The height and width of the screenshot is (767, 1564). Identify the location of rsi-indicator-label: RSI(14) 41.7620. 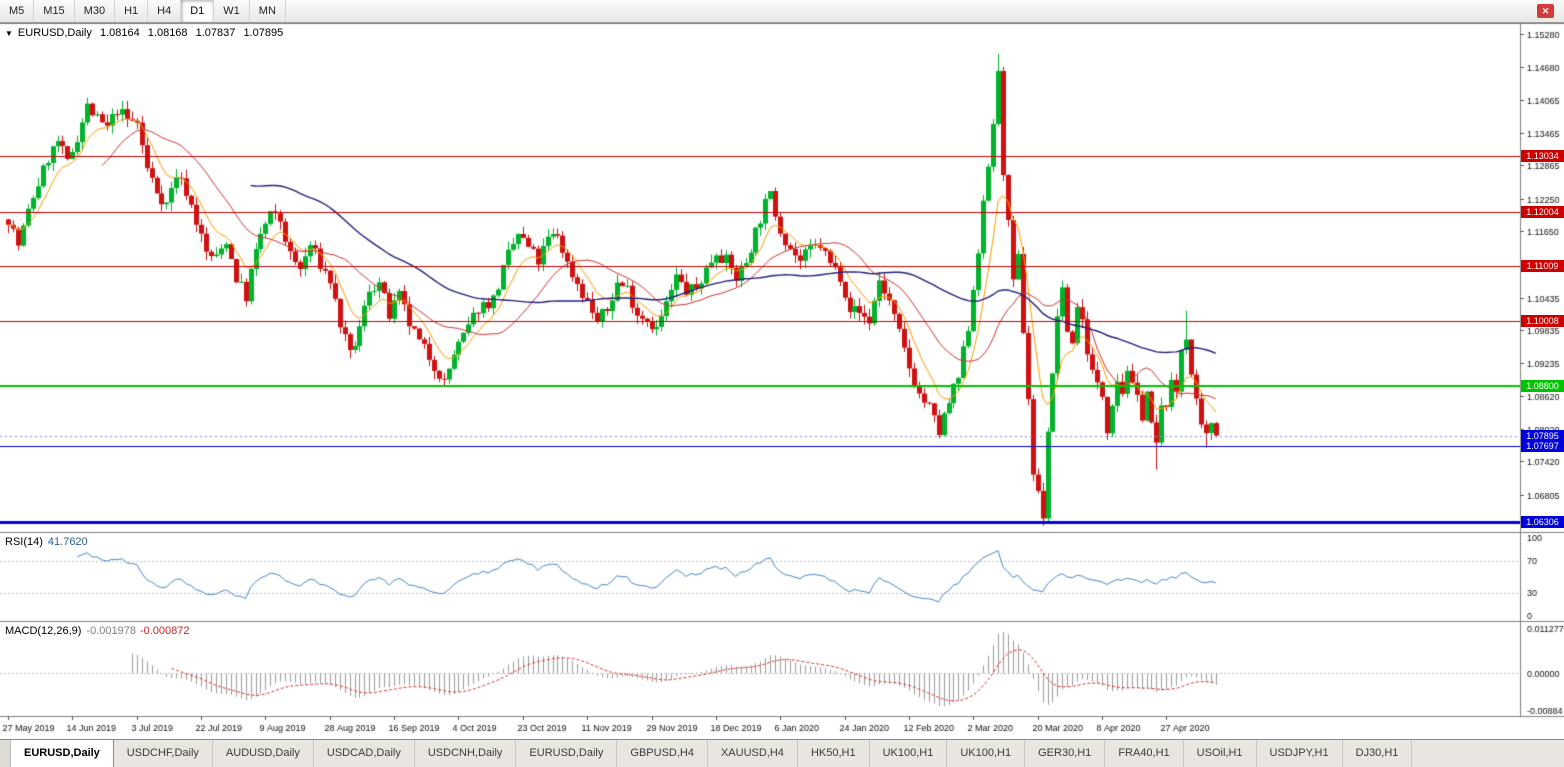
(46, 542).